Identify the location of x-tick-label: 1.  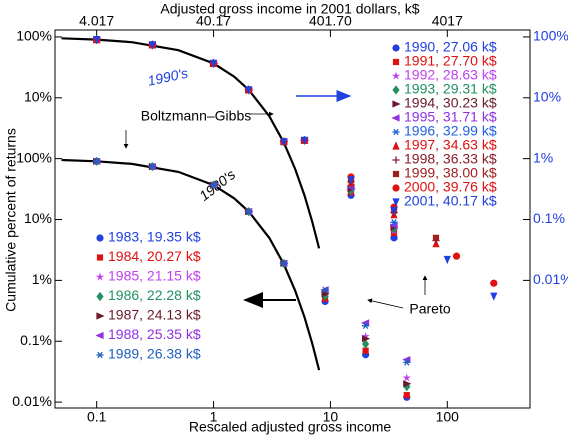
(214, 417).